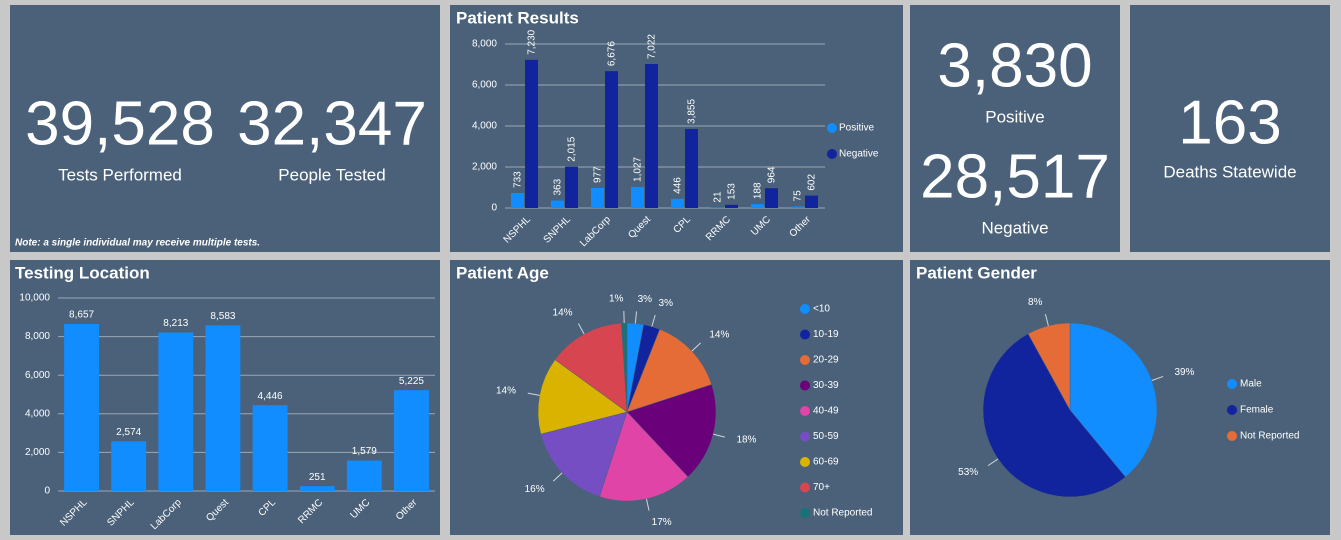  Describe the element at coordinates (1184, 372) in the screenshot. I see `data-label: 39%` at that location.